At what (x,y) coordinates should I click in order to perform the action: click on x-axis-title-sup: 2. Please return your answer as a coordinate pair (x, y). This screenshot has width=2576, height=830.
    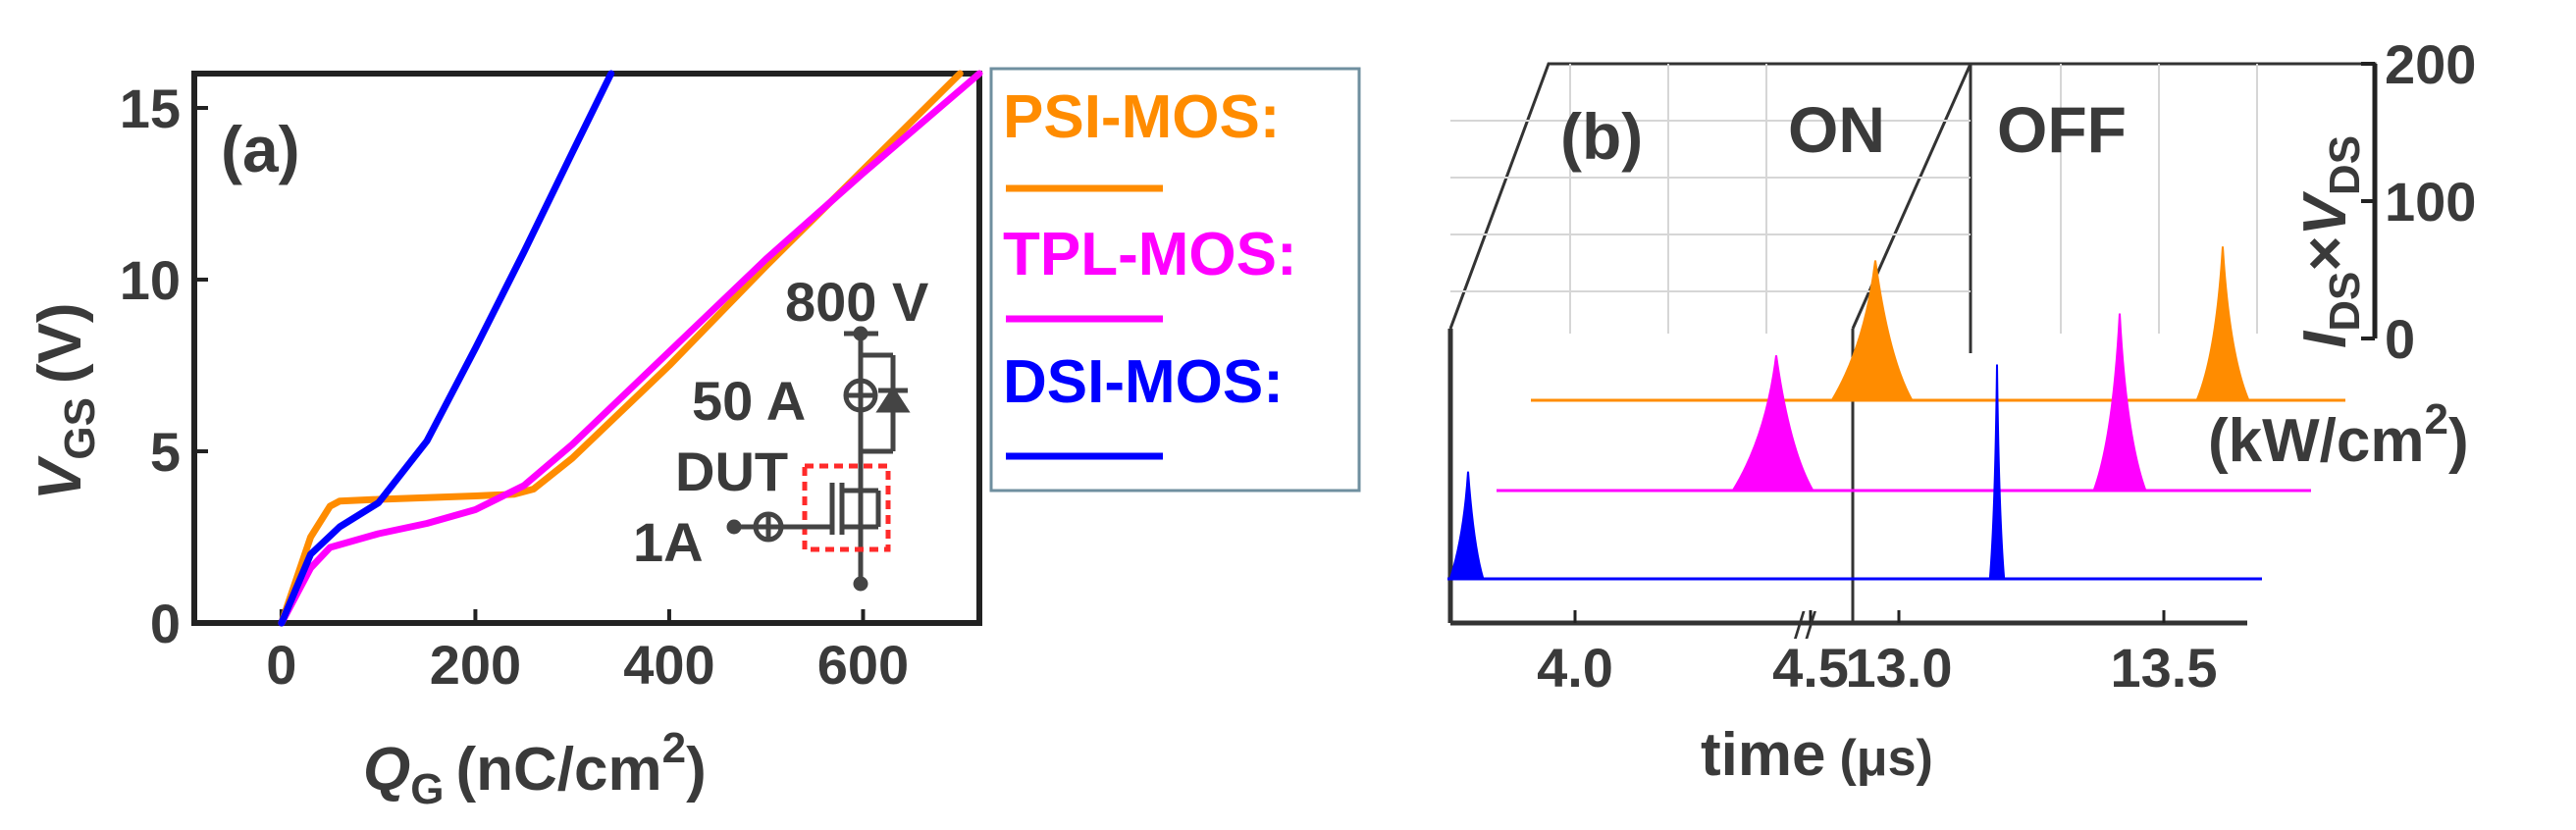
    Looking at the image, I should click on (674, 748).